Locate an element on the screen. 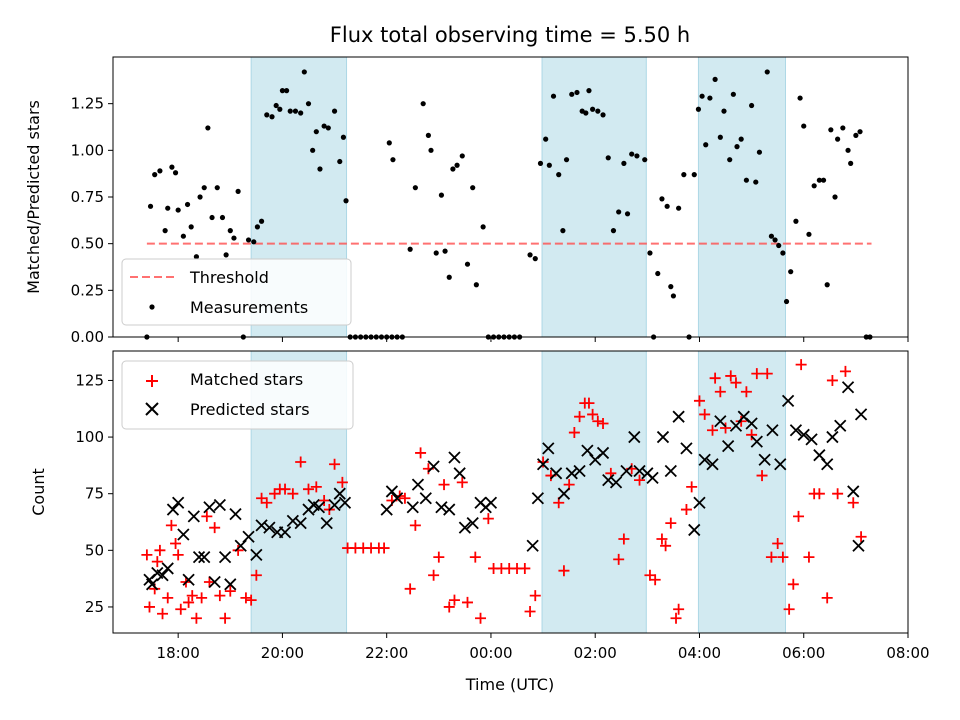  top-x-ticks is located at coordinates (543, 339).